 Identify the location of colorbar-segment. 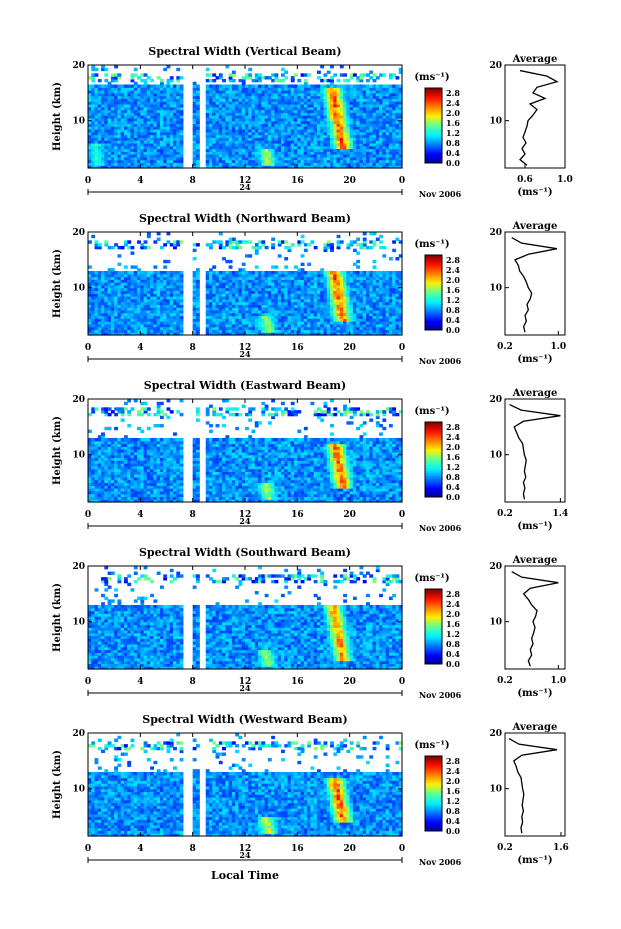
(433, 98).